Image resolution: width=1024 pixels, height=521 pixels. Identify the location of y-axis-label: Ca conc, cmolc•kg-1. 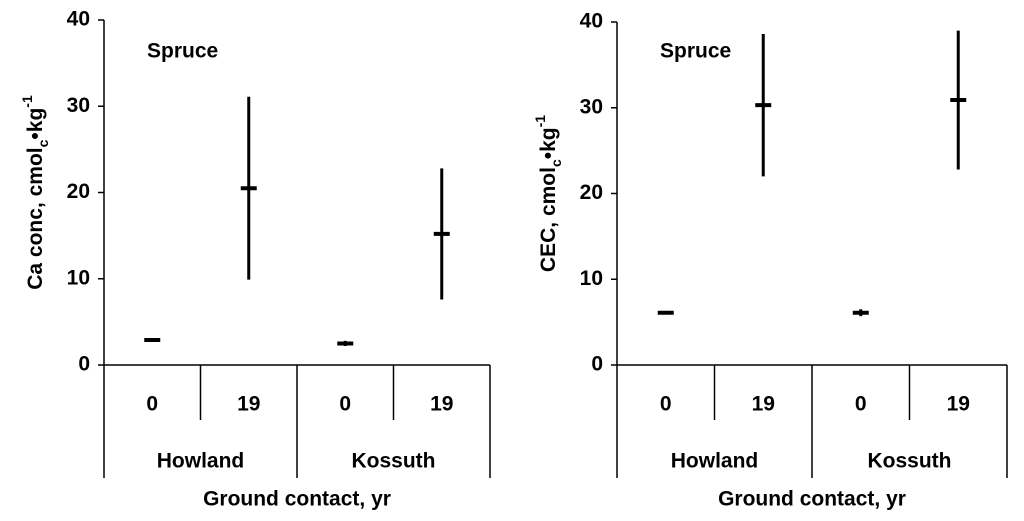
(35, 192).